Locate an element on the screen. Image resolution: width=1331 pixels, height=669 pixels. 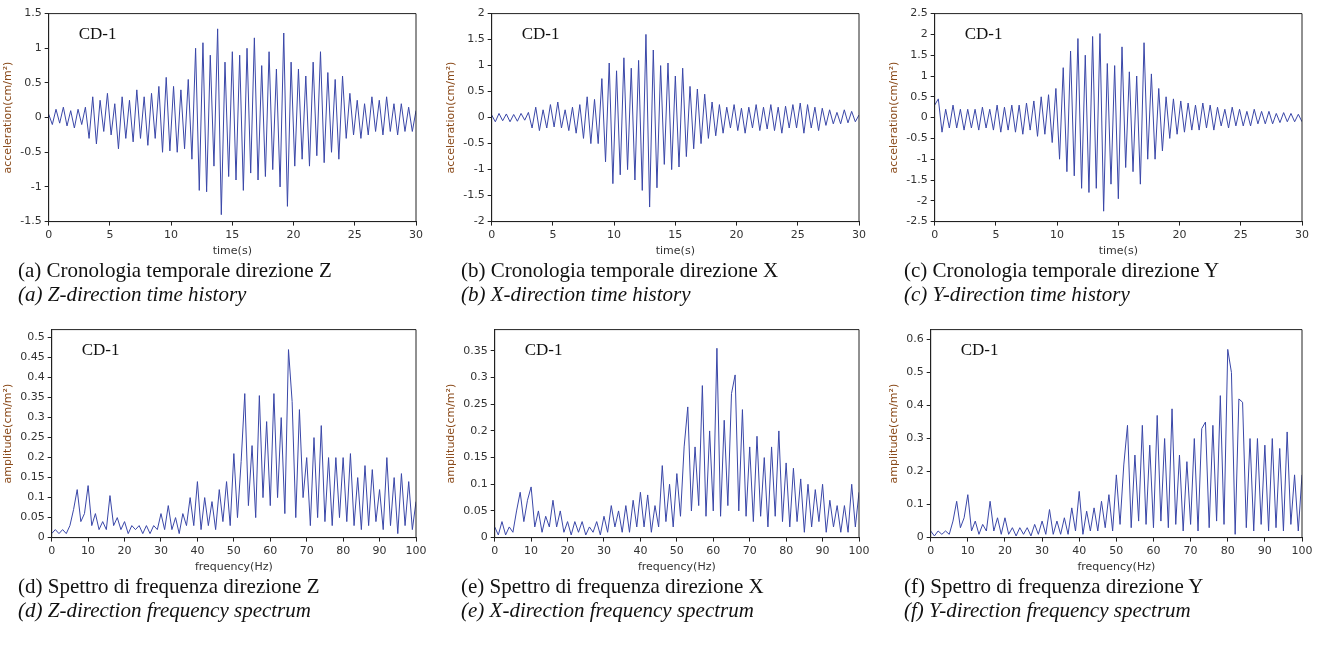
y-tick-label: 2.5 is located at coordinates (919, 13).